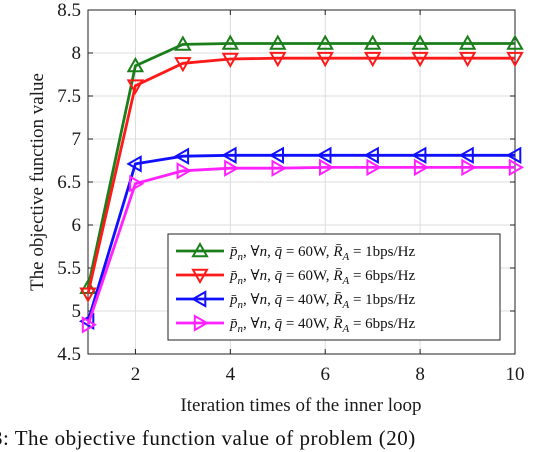 The width and height of the screenshot is (556, 452). I want to click on legend-label: p̄n, ∀n, q̄ = 60W, R̄A = 6bps/Hz, so click(322, 277).